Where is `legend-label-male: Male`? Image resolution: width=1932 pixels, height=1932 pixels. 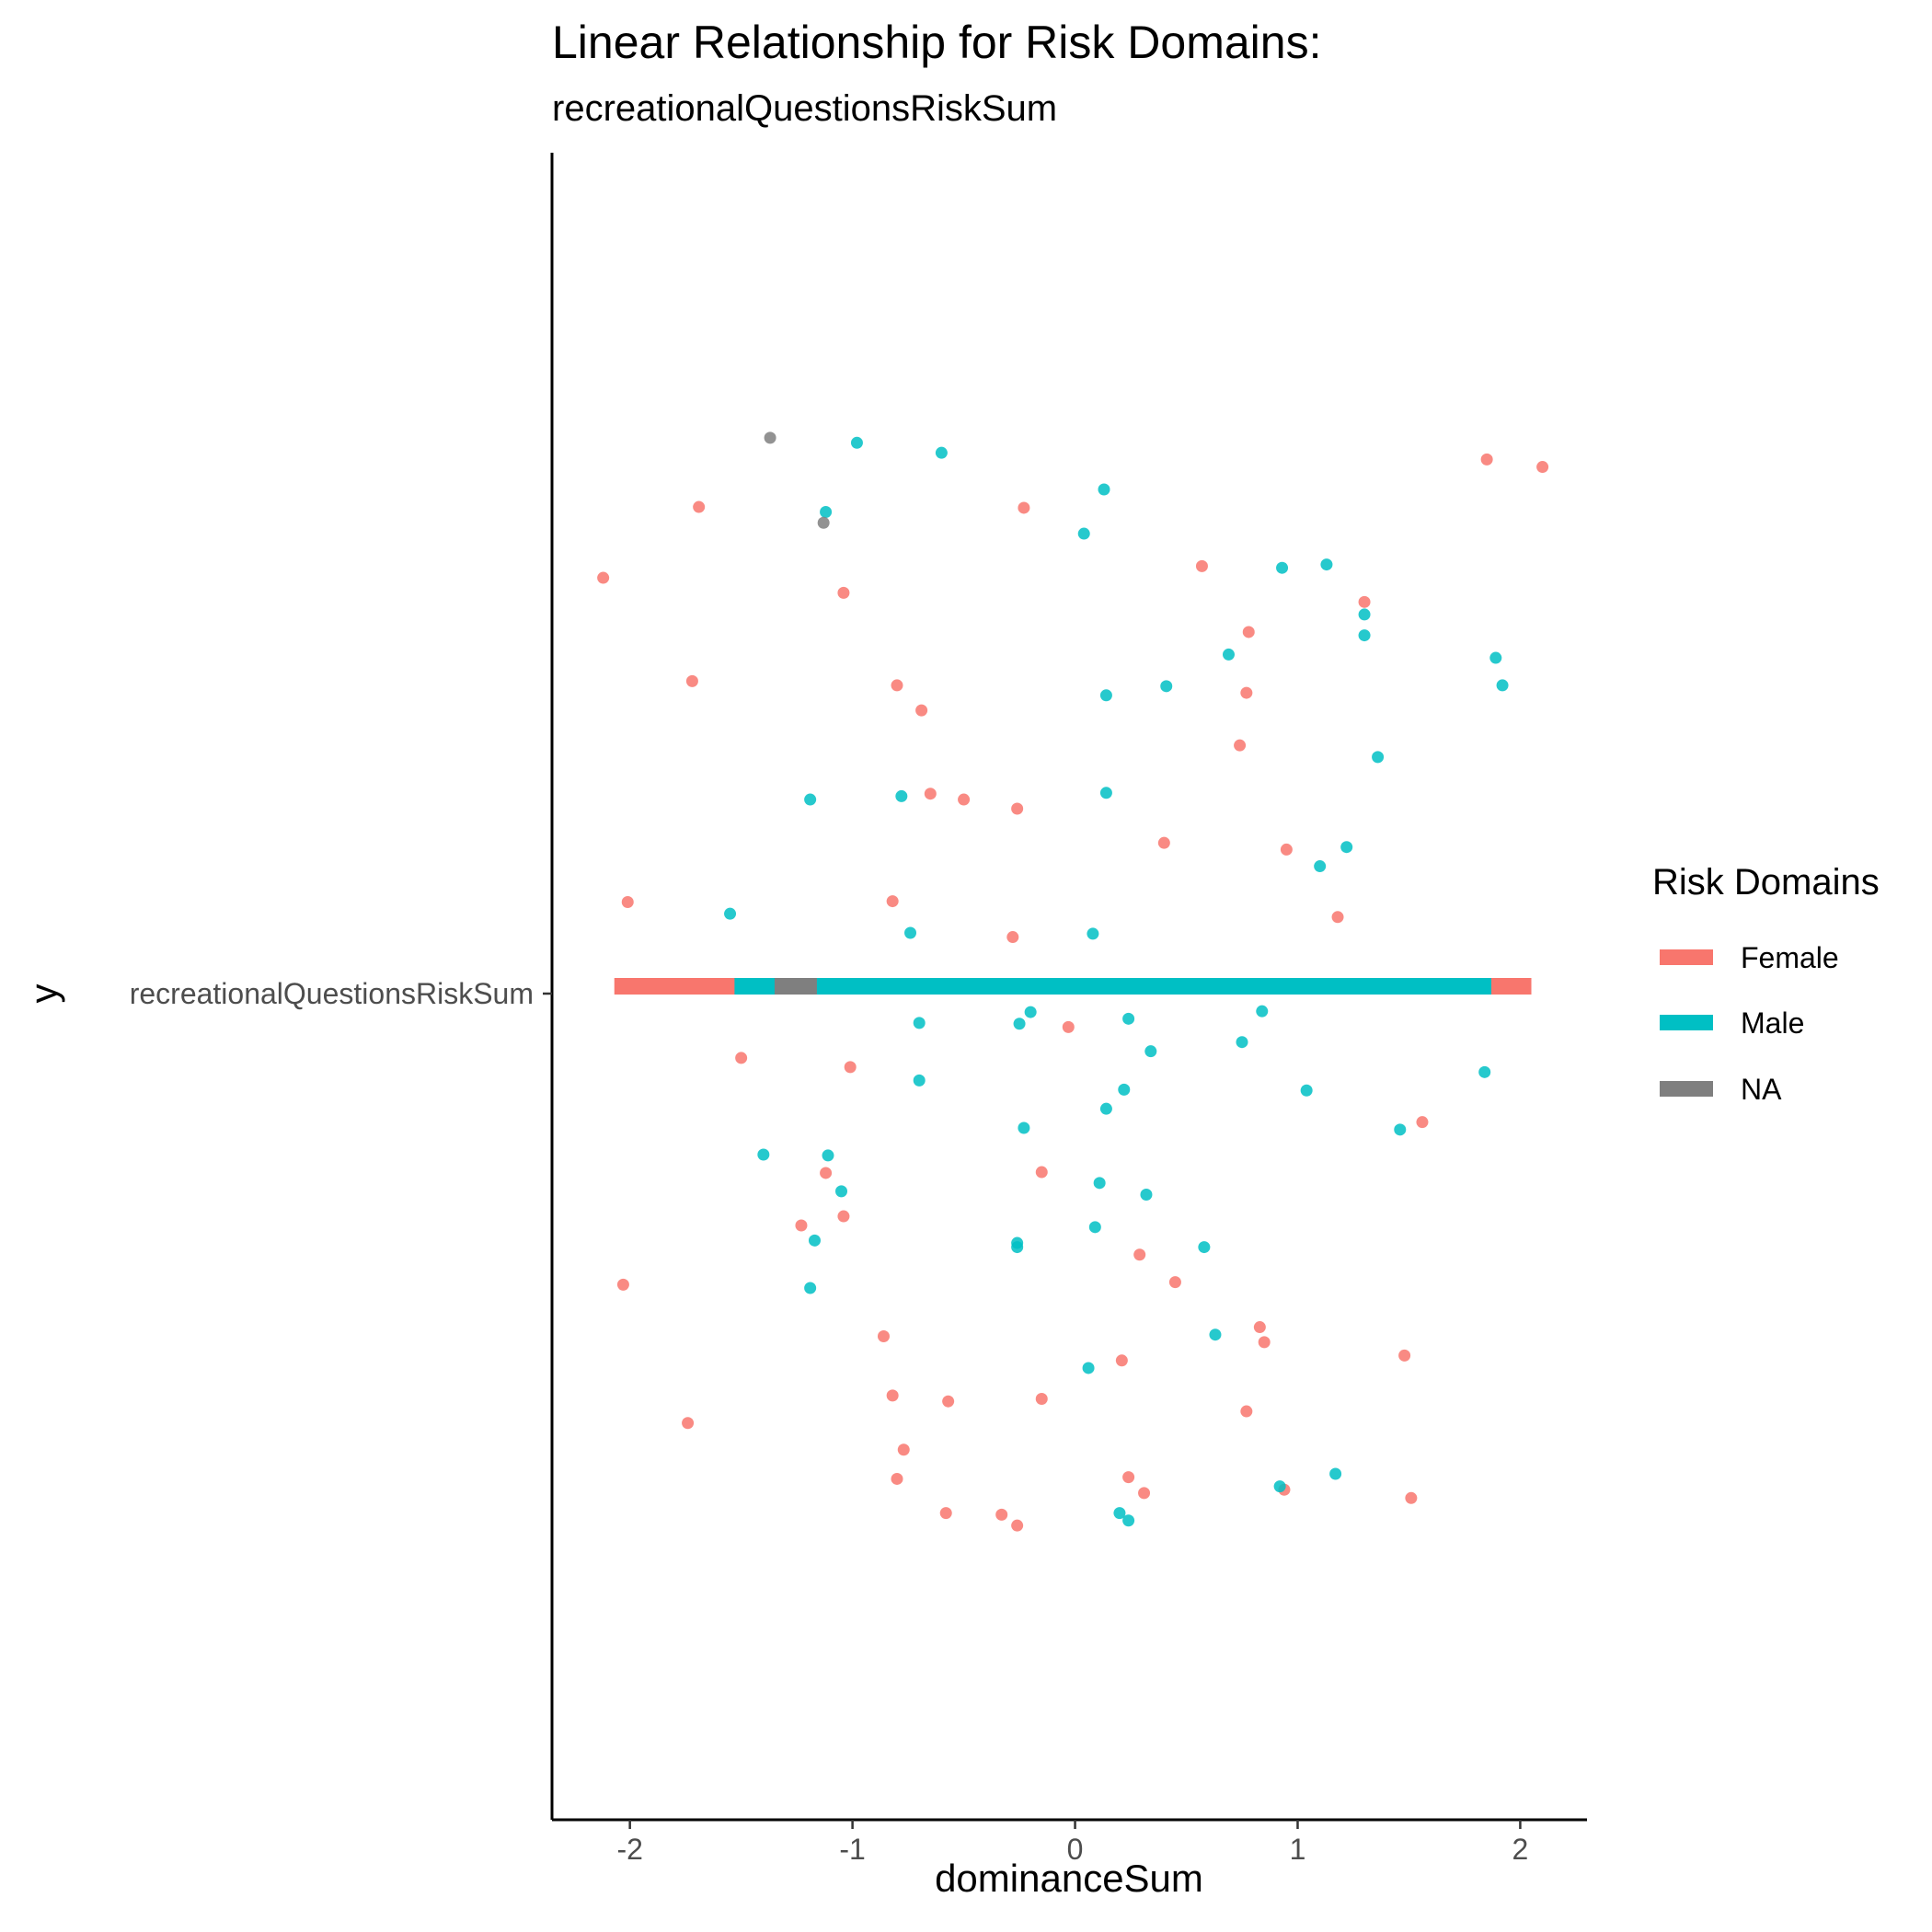 legend-label-male: Male is located at coordinates (1772, 1023).